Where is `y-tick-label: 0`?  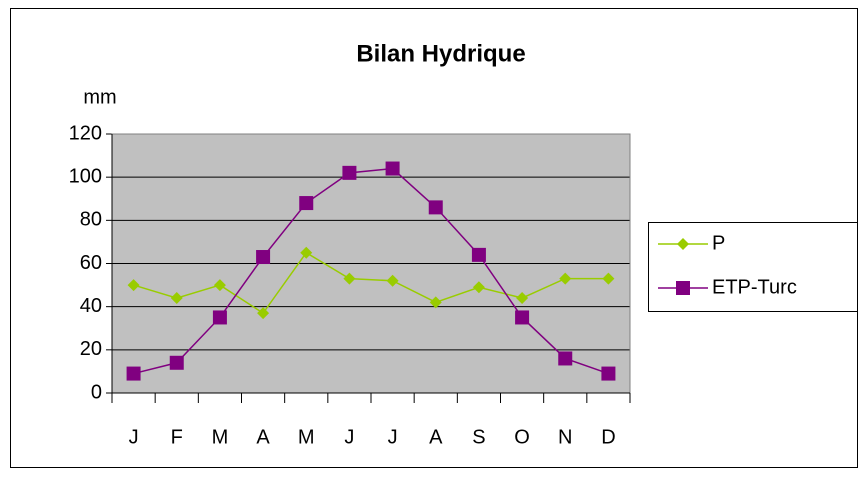 y-tick-label: 0 is located at coordinates (96, 392).